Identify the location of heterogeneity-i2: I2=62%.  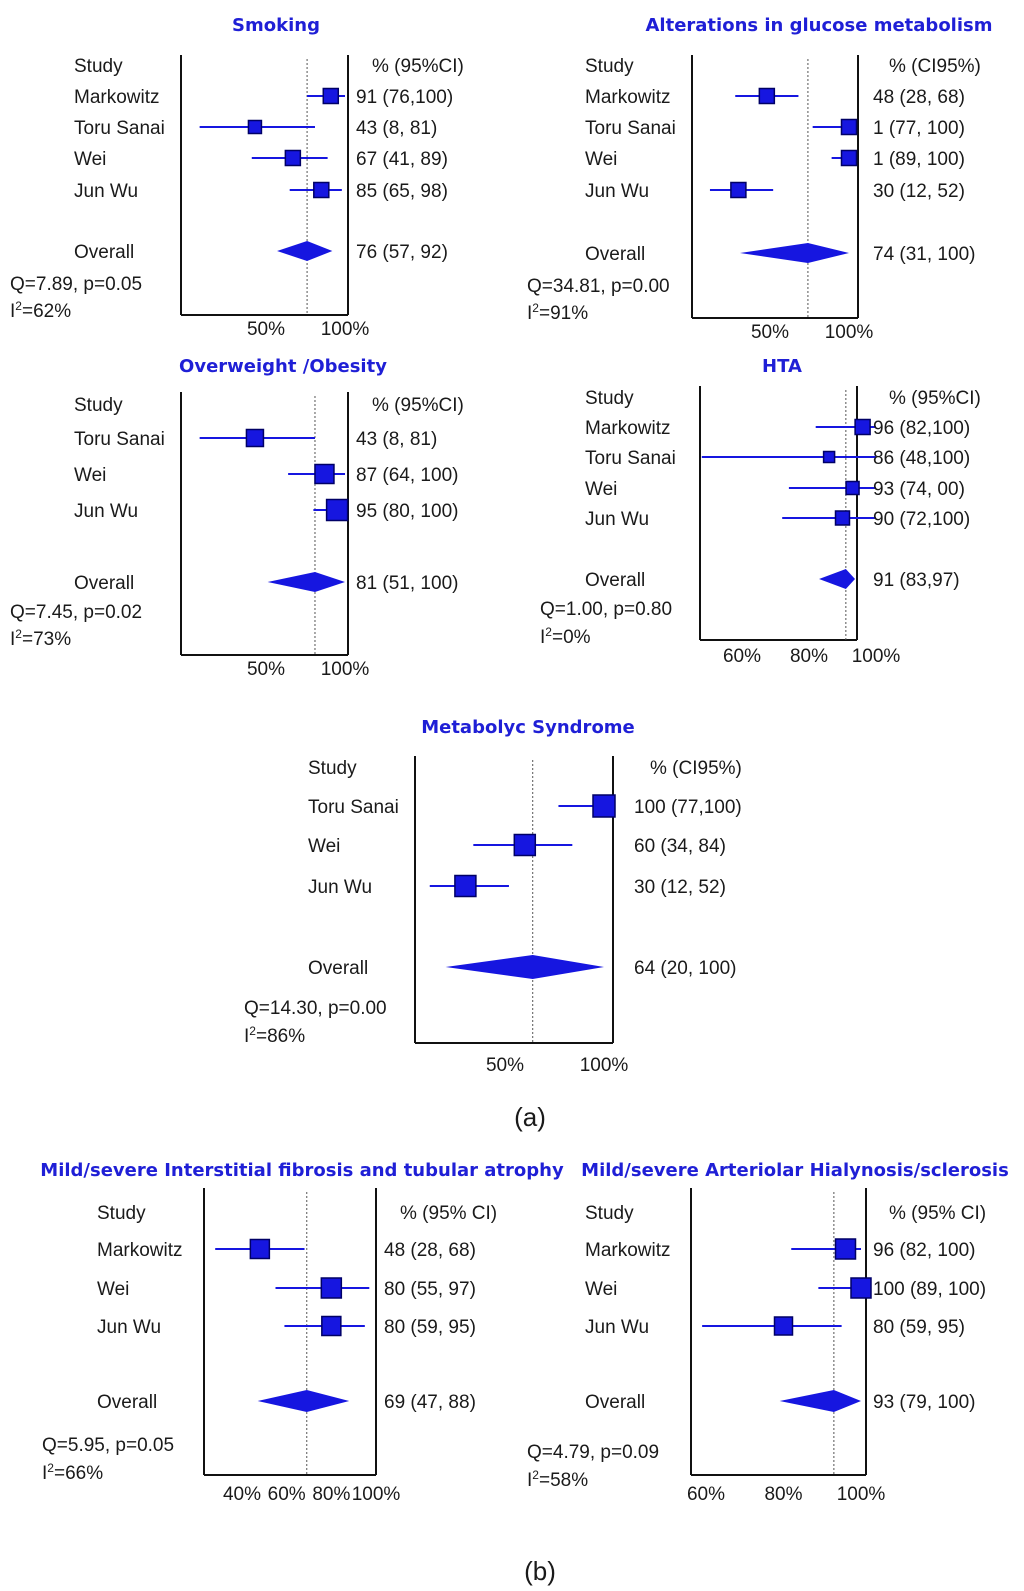
(40, 310).